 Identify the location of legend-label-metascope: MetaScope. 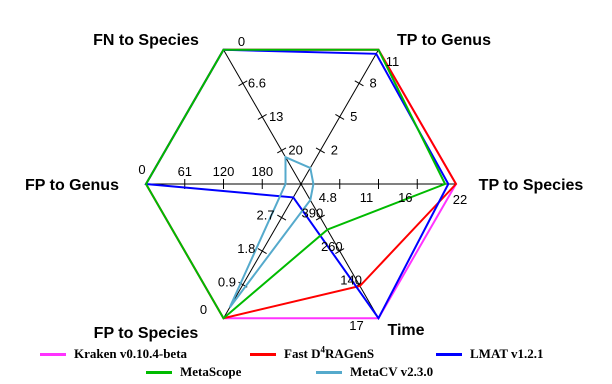
(211, 371).